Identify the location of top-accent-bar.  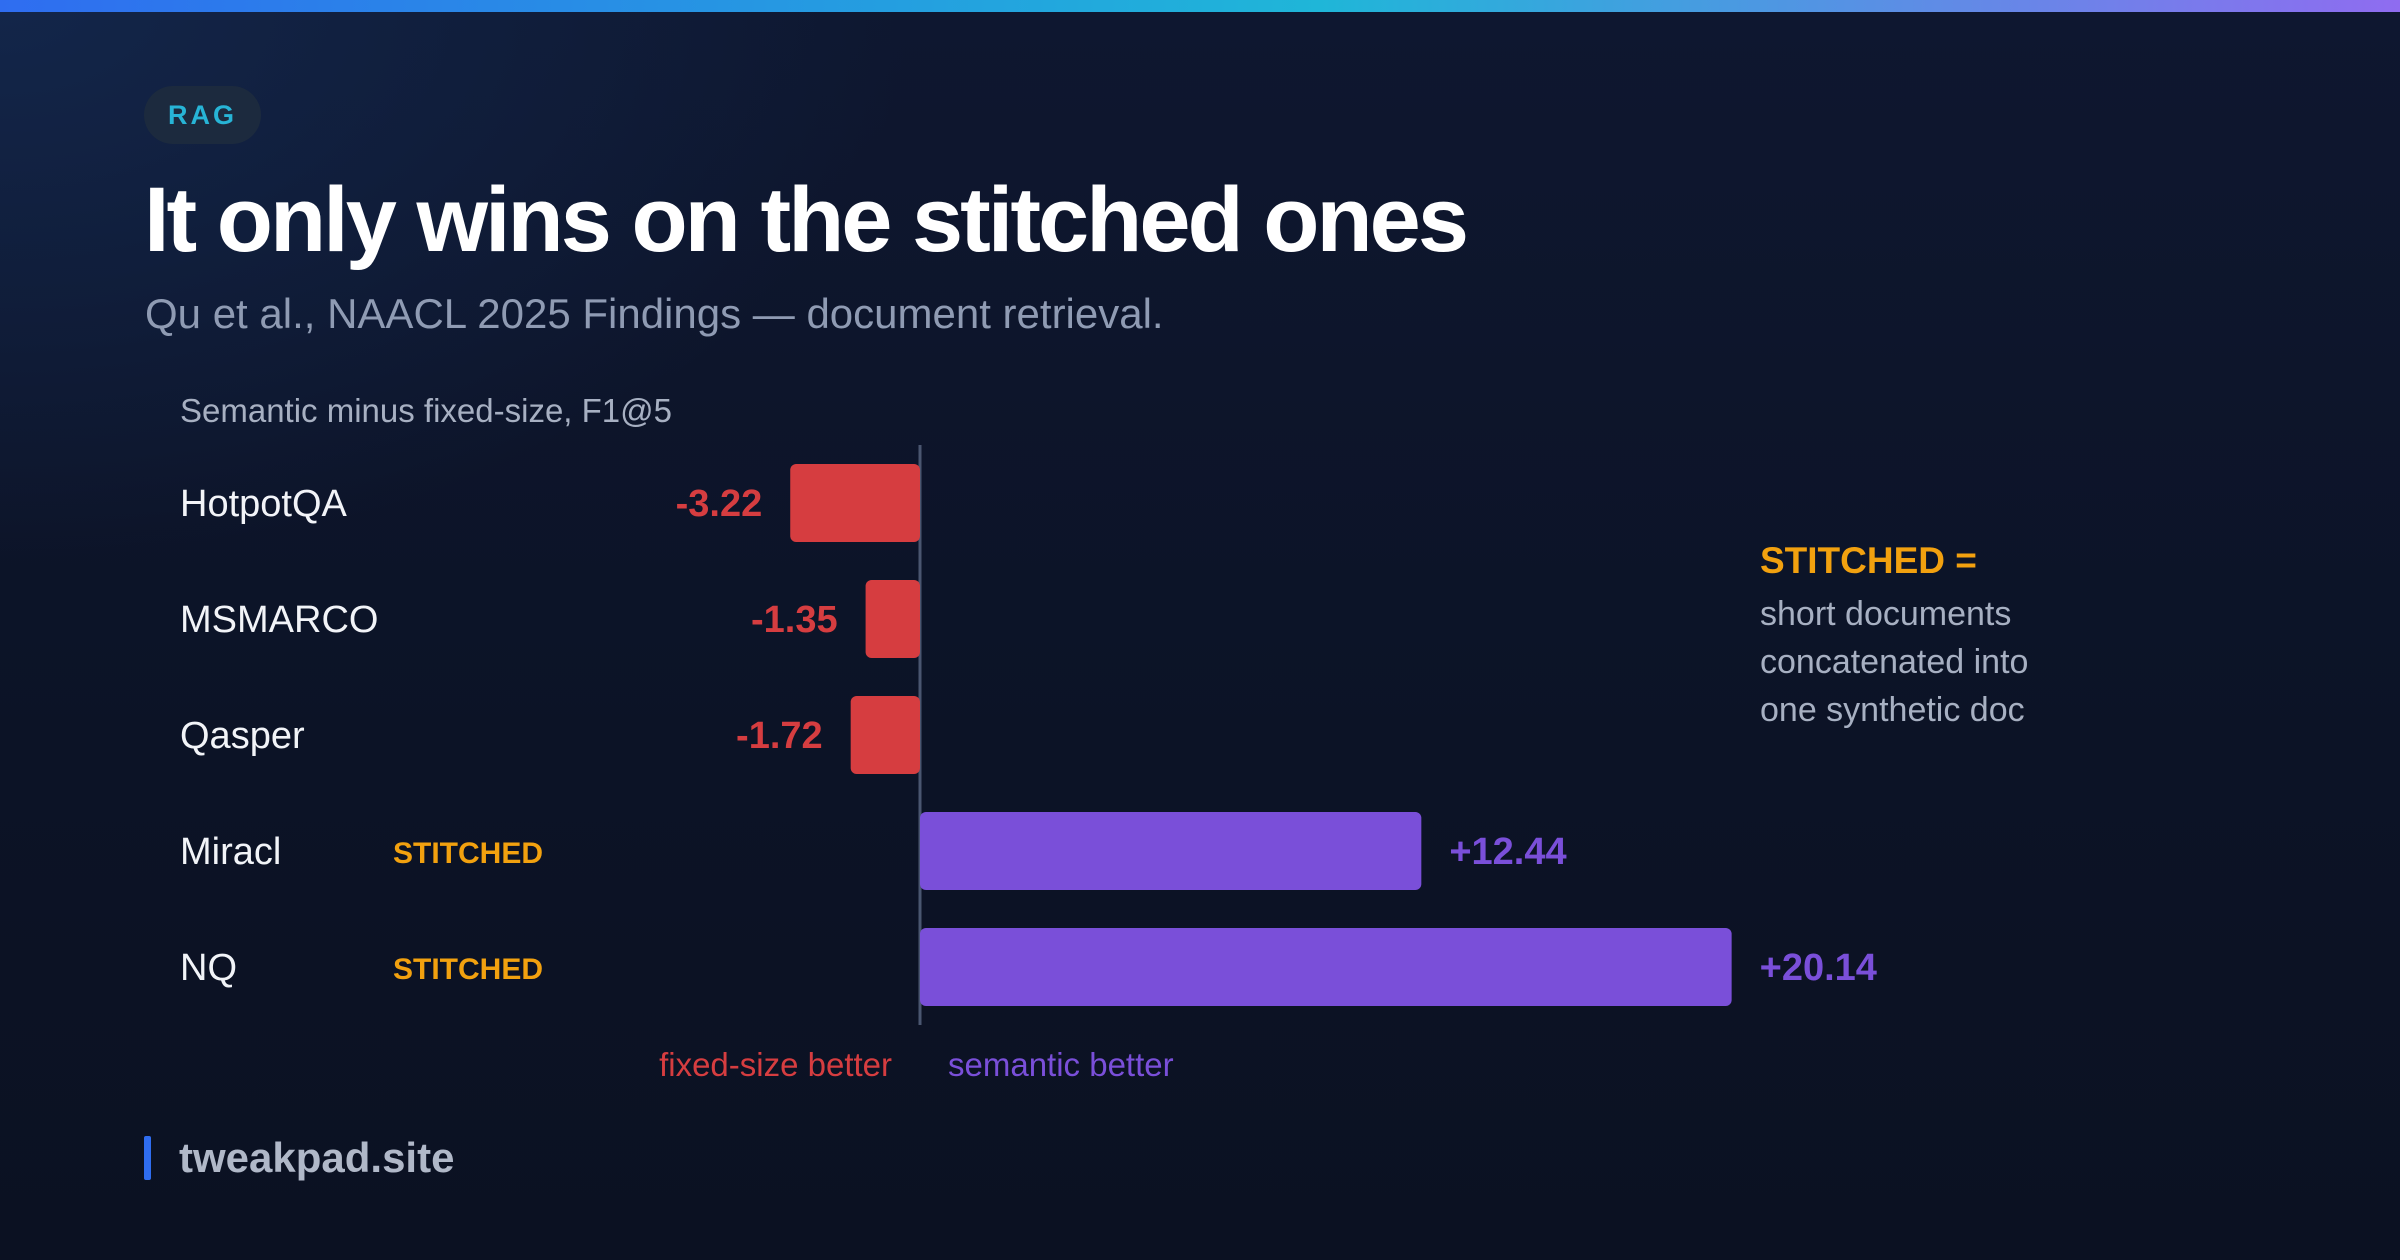
(1200, 6).